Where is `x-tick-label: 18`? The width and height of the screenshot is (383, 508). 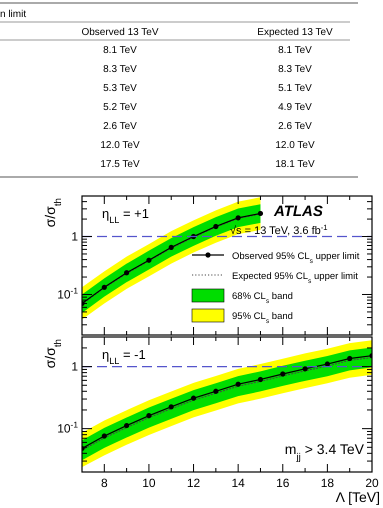
x-tick-label: 18 is located at coordinates (327, 483).